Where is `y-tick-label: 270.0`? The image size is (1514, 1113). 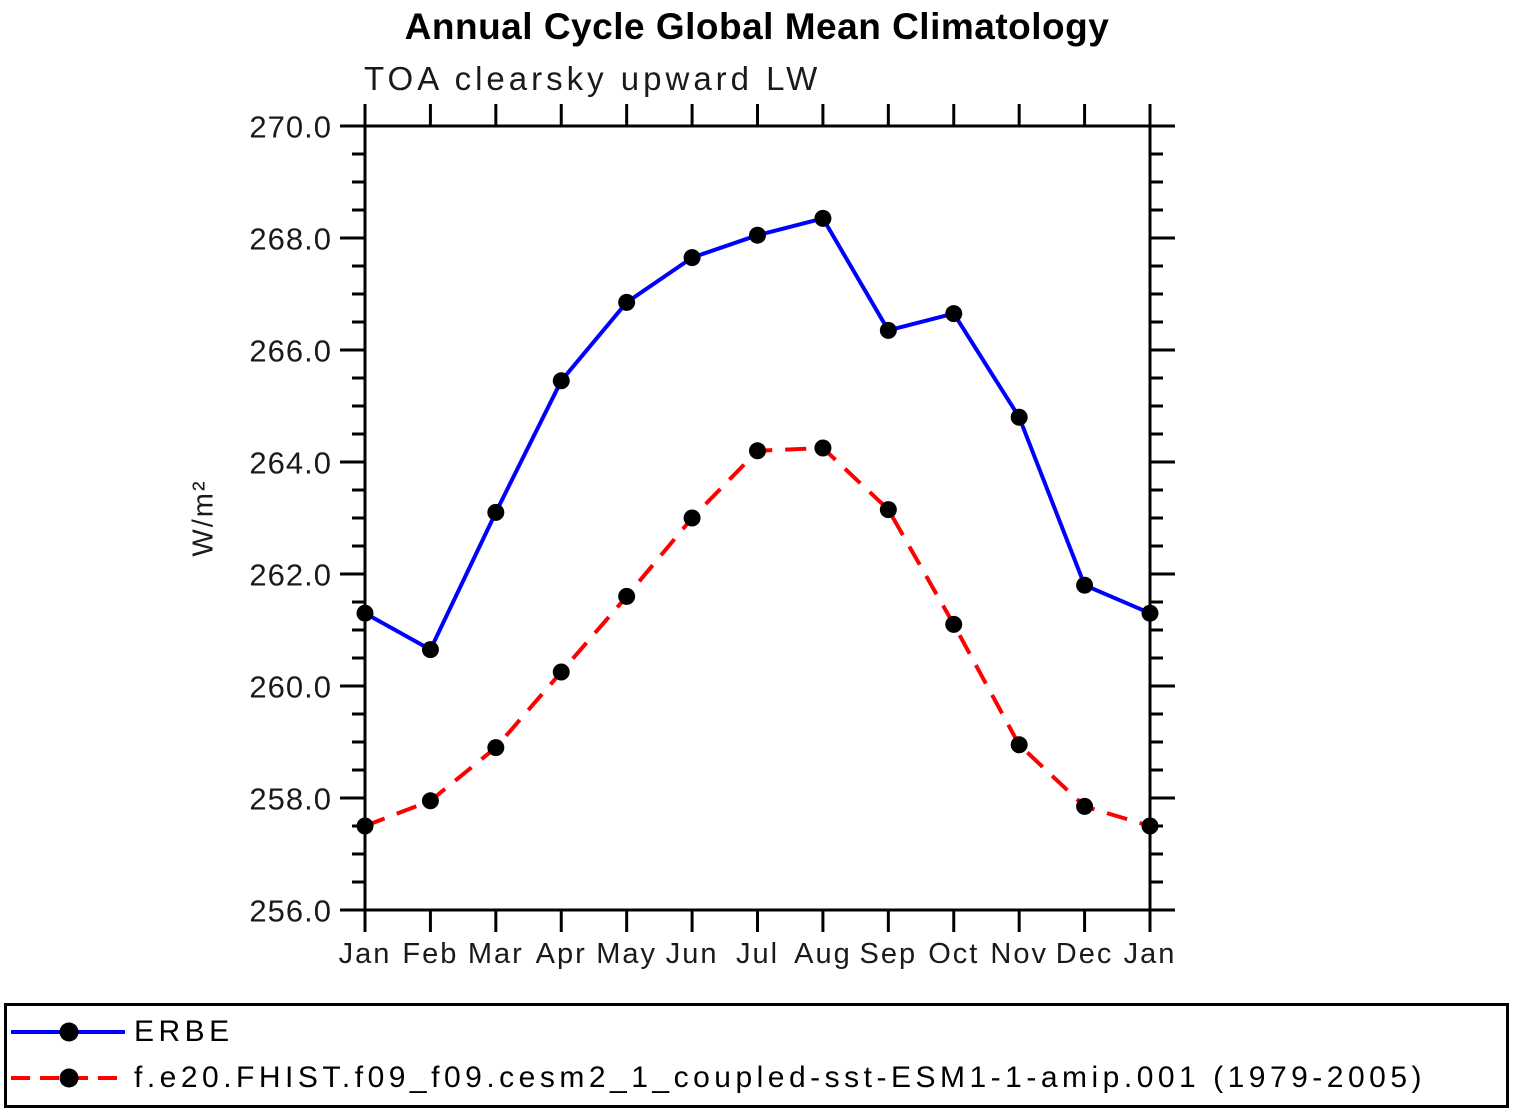
y-tick-label: 270.0 is located at coordinates (290, 127).